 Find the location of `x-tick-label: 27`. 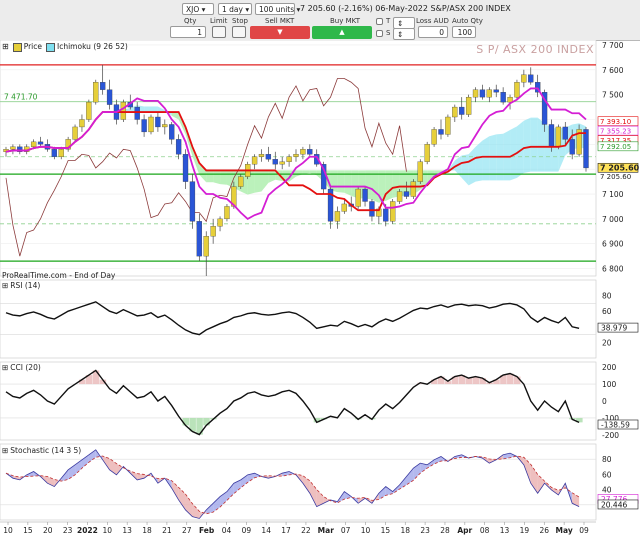

x-tick-label: 27 is located at coordinates (187, 530).